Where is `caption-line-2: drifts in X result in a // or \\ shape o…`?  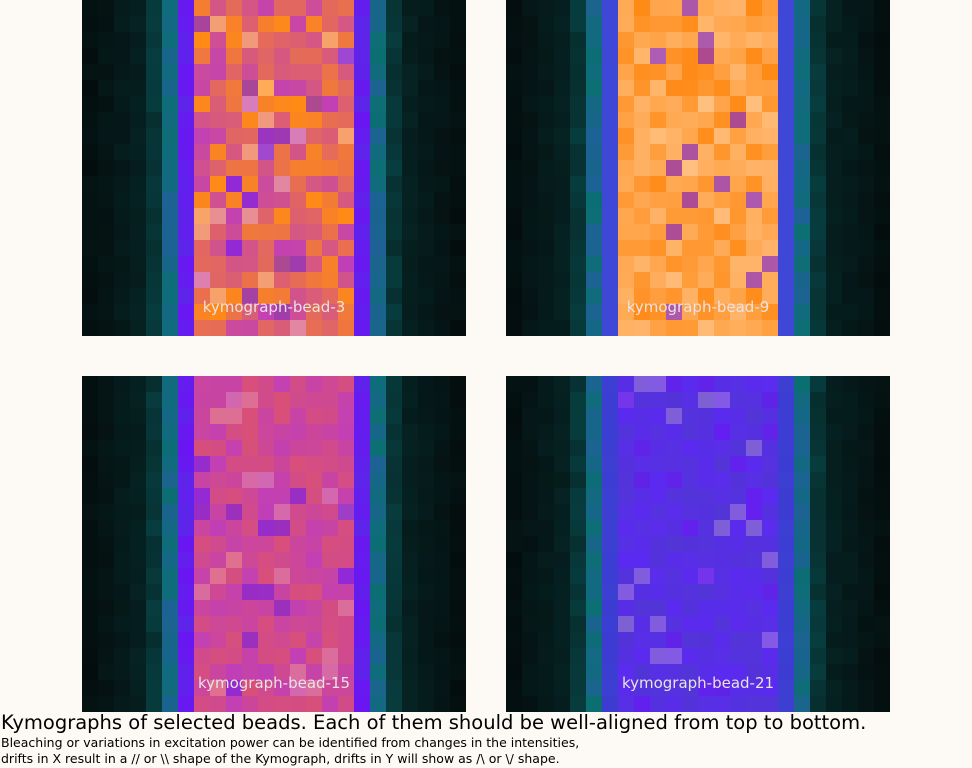 caption-line-2: drifts in X result in a // or \\ shape o… is located at coordinates (280, 758).